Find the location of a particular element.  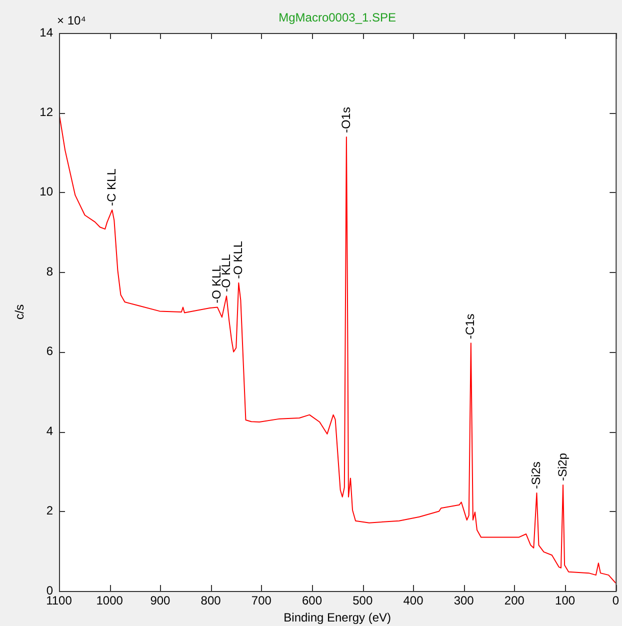

x-tick-label: 600 is located at coordinates (312, 601).